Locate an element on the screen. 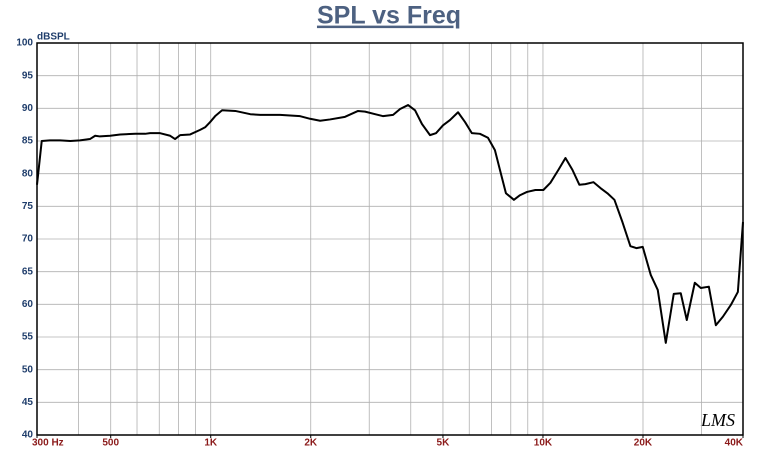 Image resolution: width=765 pixels, height=458 pixels. x-tick-label: 2K is located at coordinates (311, 443).